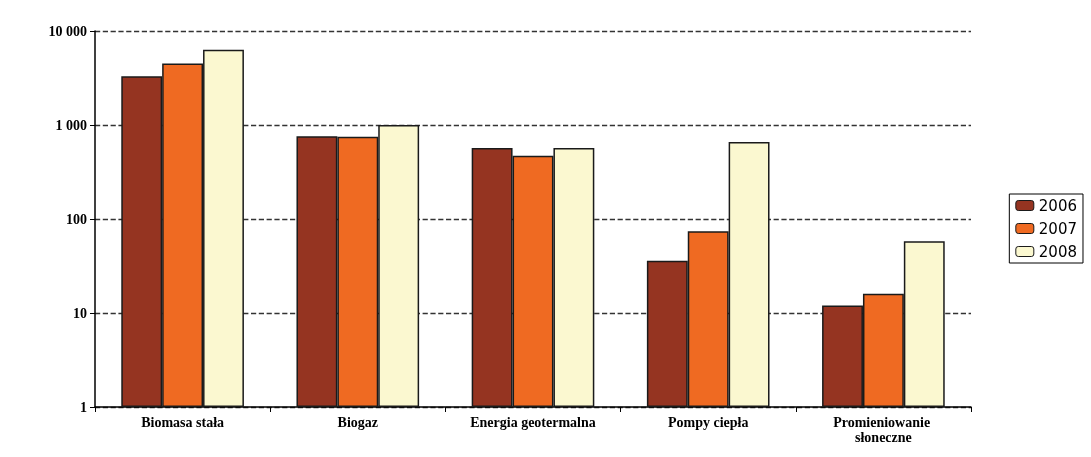  I want to click on x-tick-label: Promieniowanie słoneczne, so click(883, 430).